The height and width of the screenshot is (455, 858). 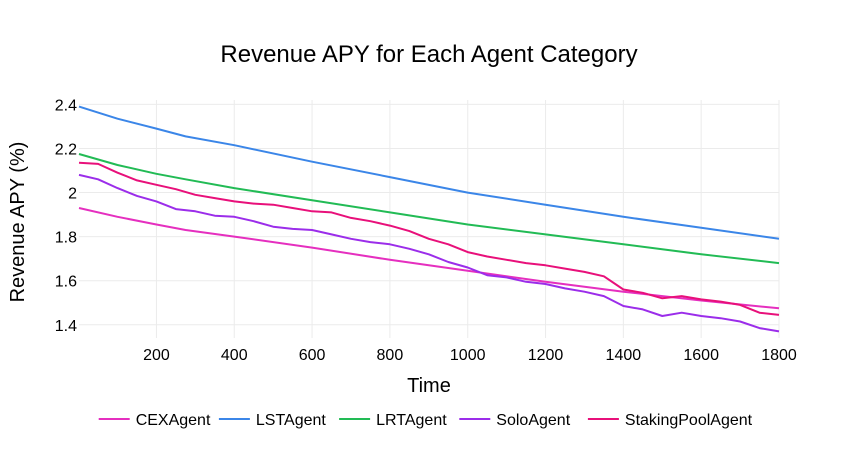 I want to click on legend-item-stakingpoolagent: StakingPoolAgent, so click(x=670, y=420).